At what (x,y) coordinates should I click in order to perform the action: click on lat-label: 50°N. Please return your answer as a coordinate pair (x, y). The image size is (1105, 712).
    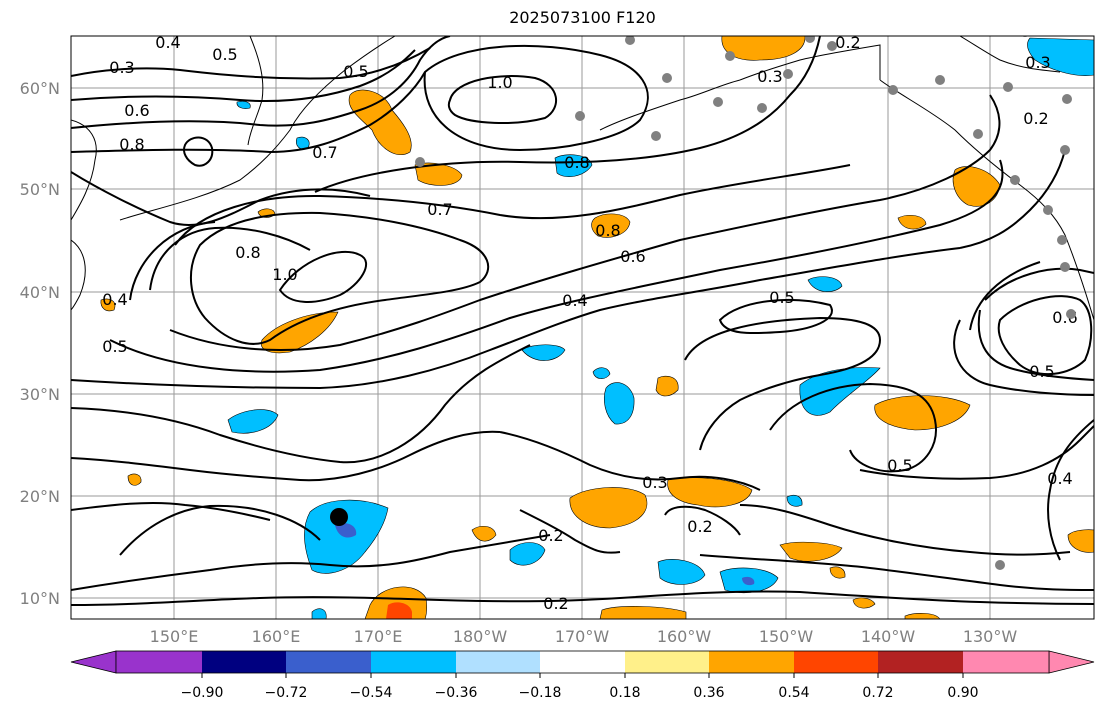
    Looking at the image, I should click on (40, 189).